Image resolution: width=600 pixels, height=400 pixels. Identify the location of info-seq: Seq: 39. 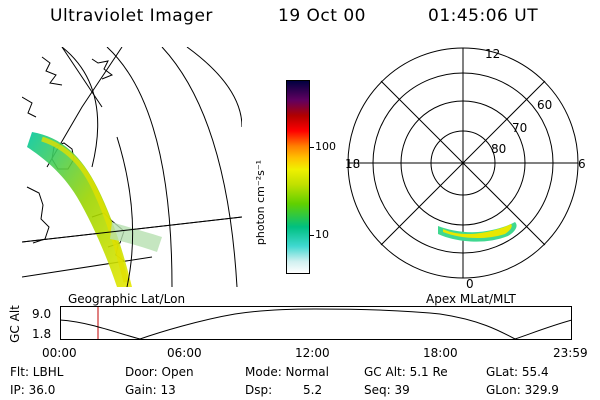
(387, 390).